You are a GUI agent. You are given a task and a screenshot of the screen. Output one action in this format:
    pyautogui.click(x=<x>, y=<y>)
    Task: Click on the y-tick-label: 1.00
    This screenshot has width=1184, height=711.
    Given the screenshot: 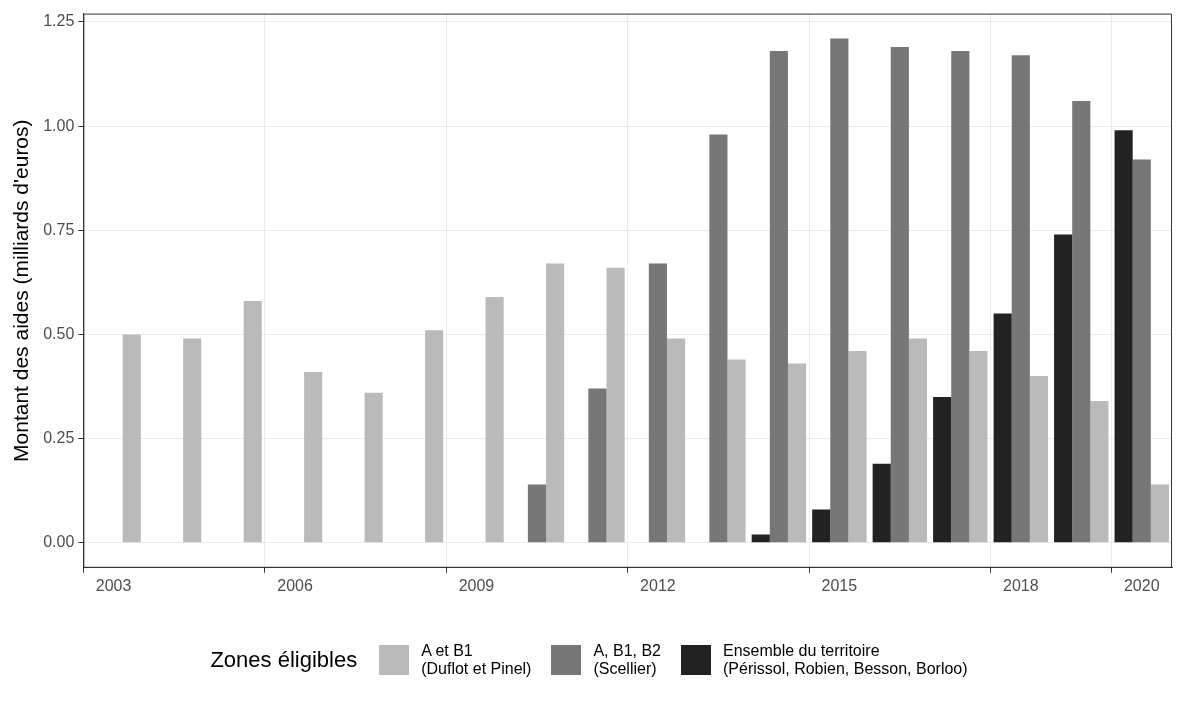 What is the action you would take?
    pyautogui.click(x=59, y=125)
    